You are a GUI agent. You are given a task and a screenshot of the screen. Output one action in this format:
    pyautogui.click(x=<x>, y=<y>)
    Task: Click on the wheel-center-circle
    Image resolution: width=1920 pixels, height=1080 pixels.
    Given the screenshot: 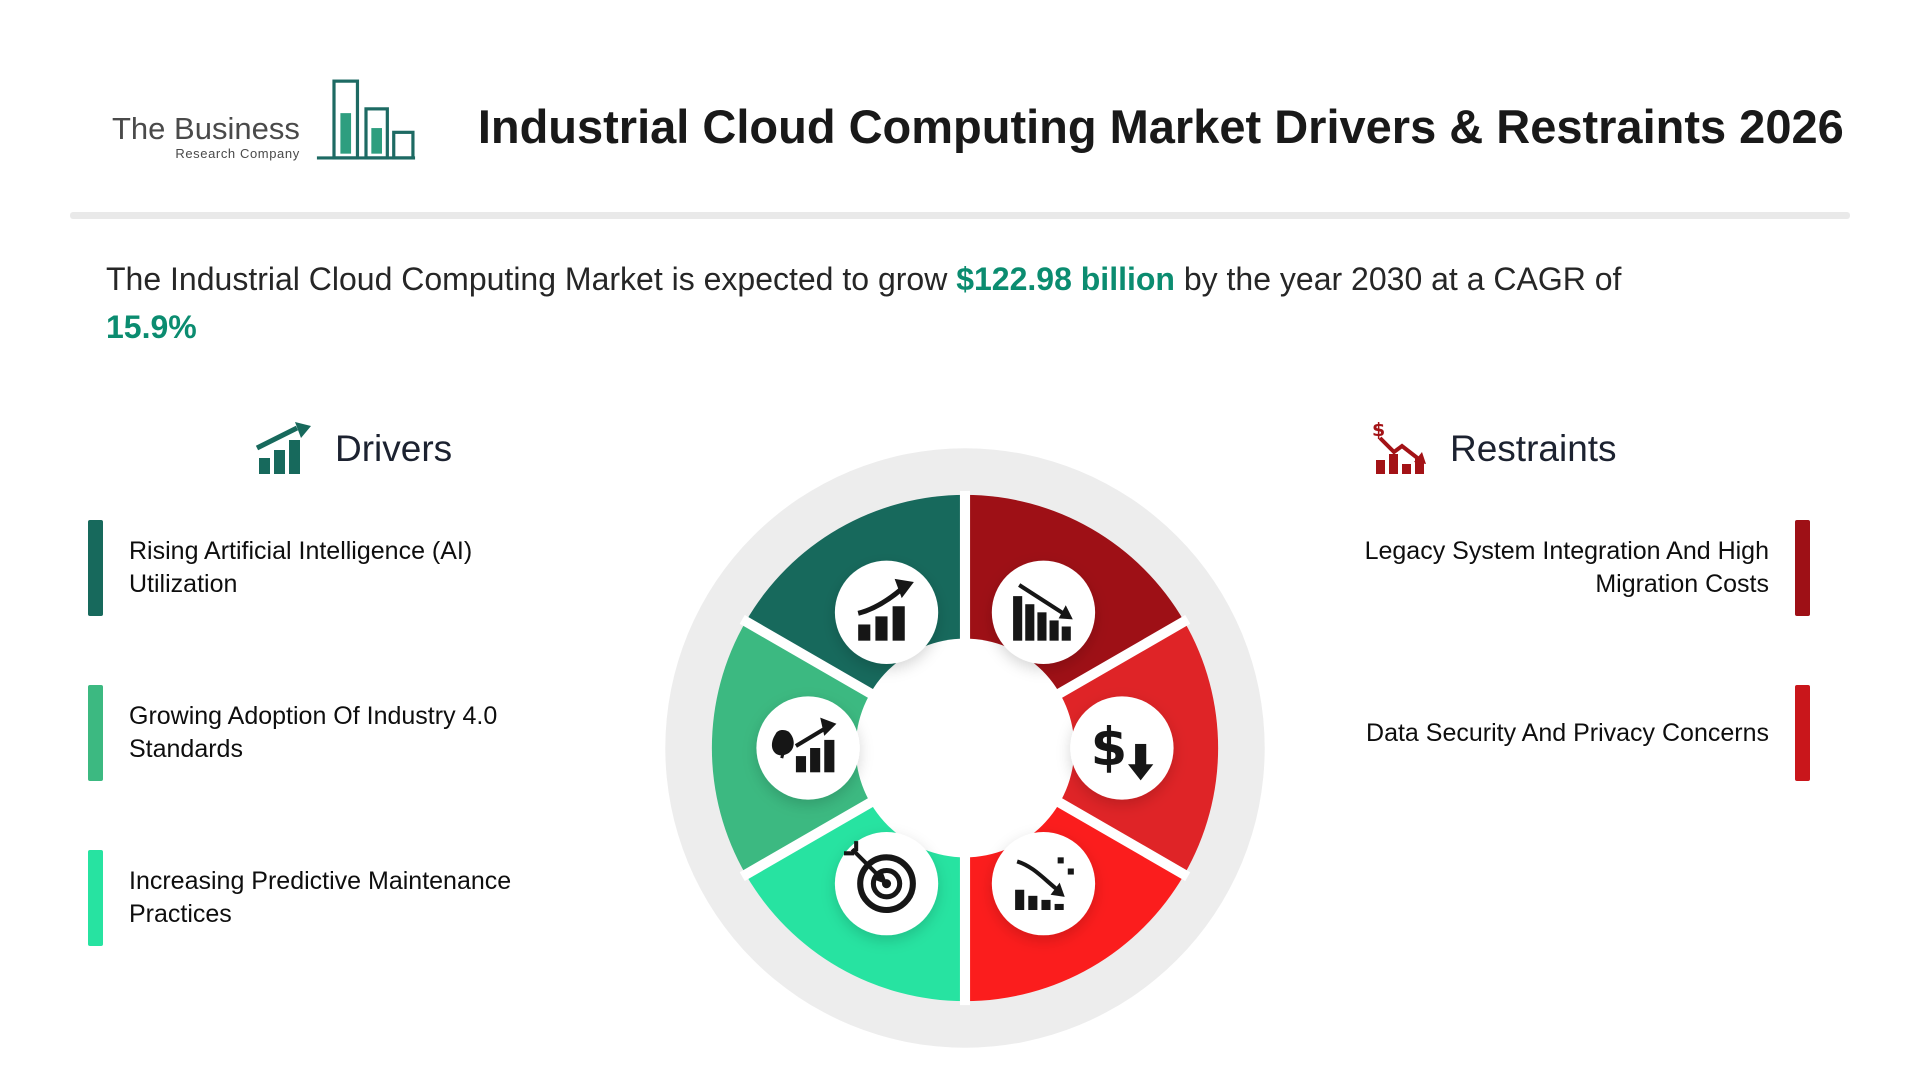 What is the action you would take?
    pyautogui.click(x=965, y=748)
    